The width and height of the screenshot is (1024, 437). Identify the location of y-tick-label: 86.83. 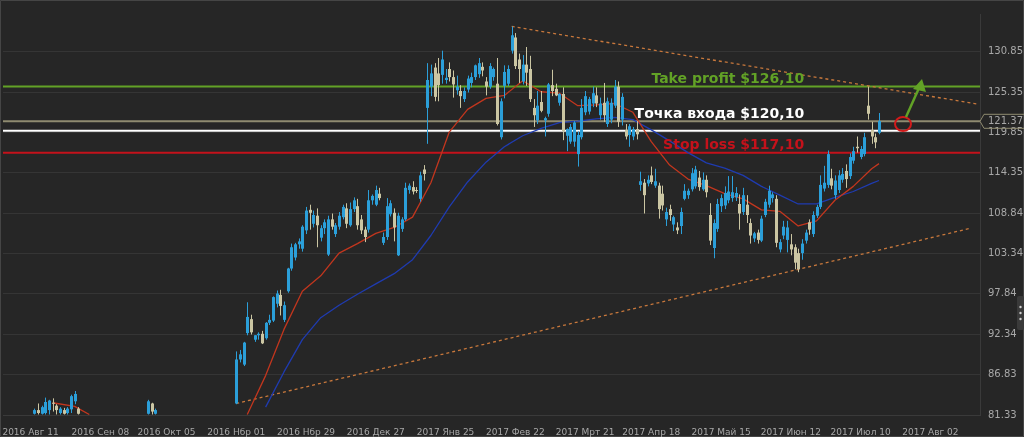
(1002, 374).